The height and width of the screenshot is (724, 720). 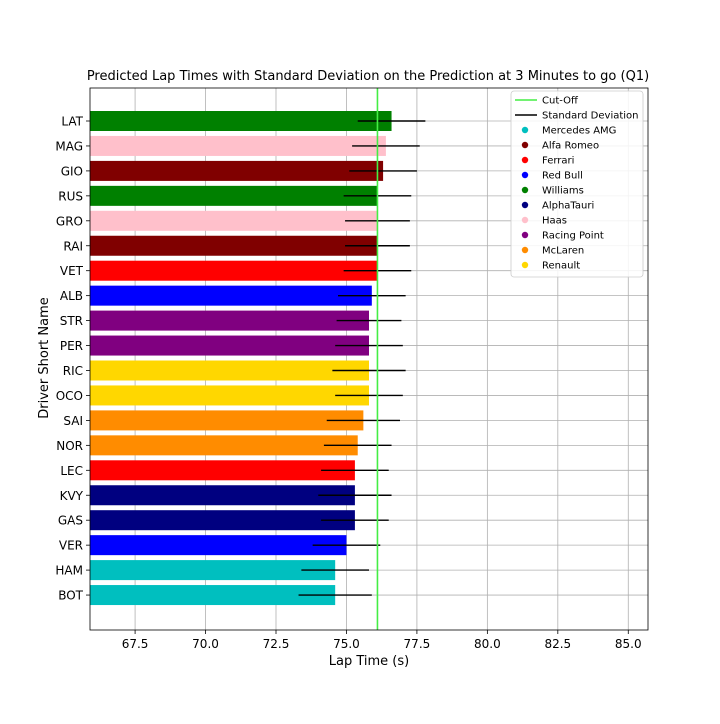 I want to click on legend-label: Cut-Off, so click(x=560, y=101).